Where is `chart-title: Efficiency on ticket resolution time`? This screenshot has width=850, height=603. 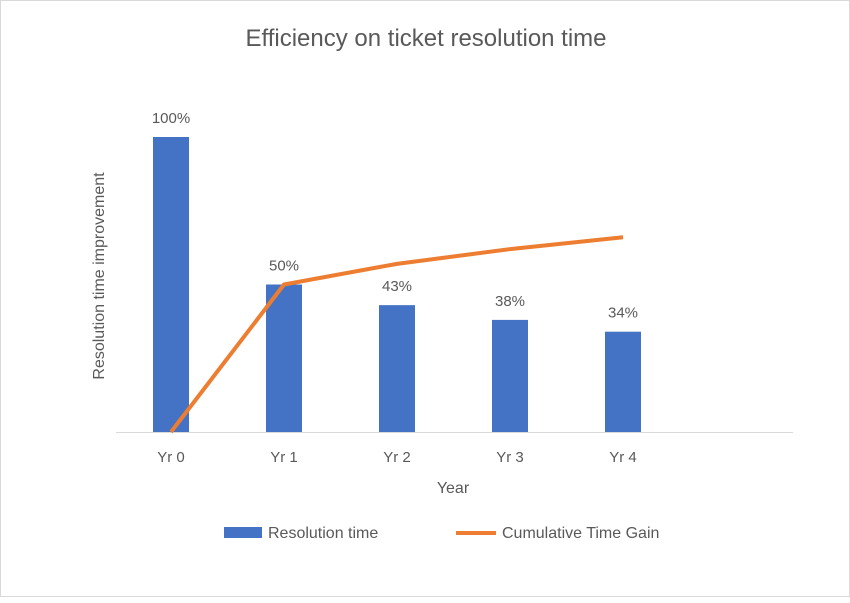
chart-title: Efficiency on ticket resolution time is located at coordinates (425, 38).